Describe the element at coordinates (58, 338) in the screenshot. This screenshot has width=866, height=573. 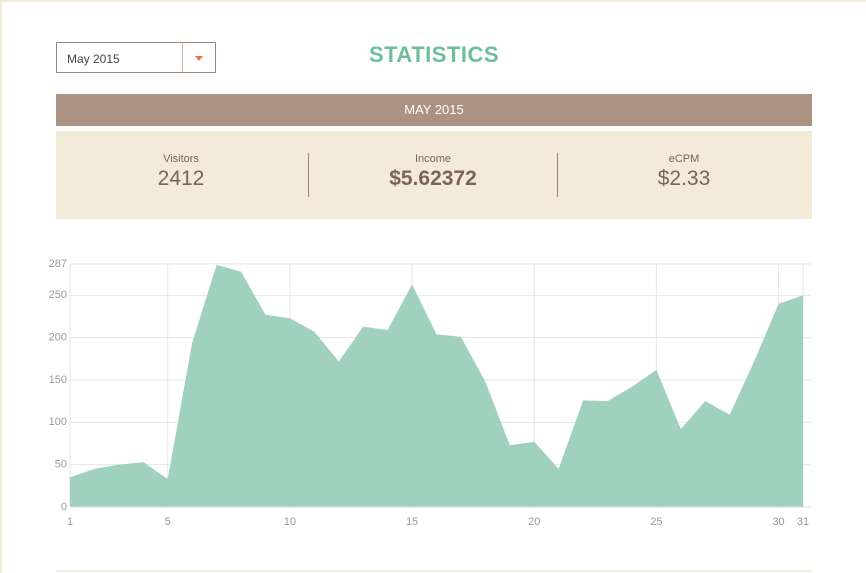
I see `y-tick-label: 200` at that location.